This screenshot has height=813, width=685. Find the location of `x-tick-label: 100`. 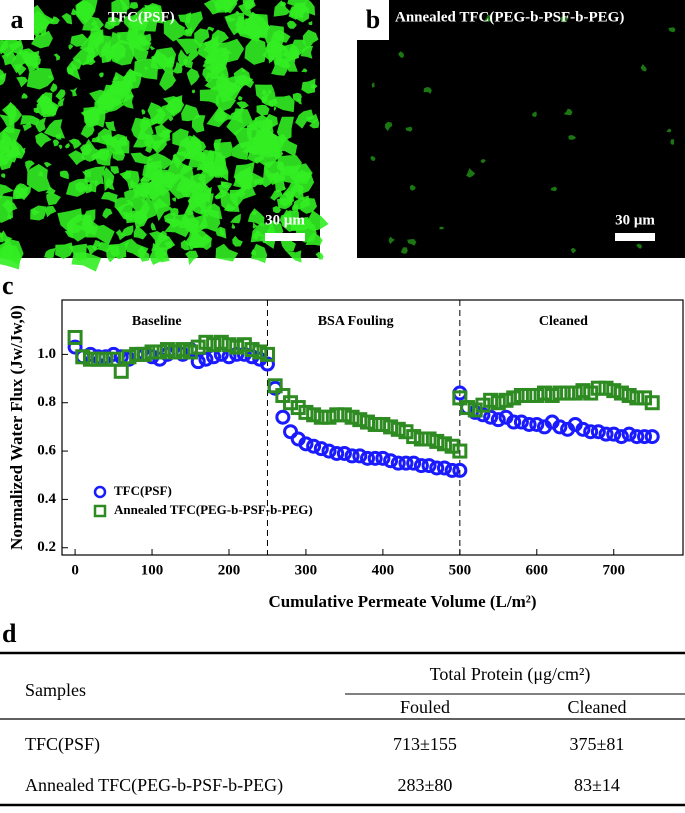

x-tick-label: 100 is located at coordinates (152, 570).